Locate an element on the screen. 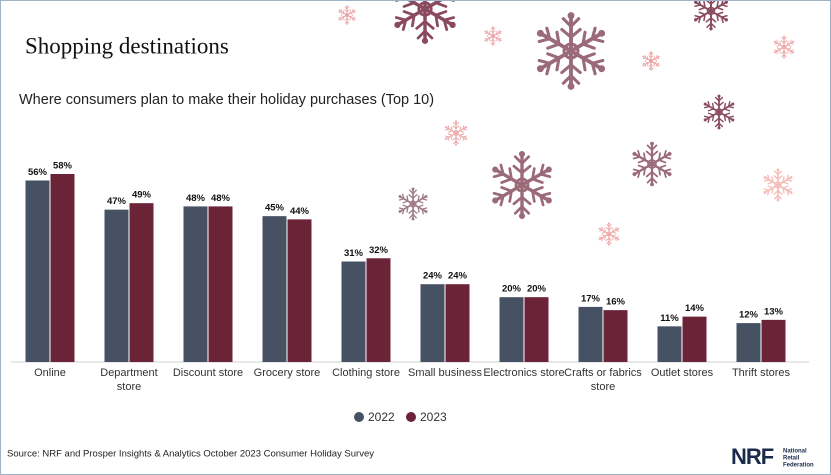 The height and width of the screenshot is (475, 831). logo-text: National is located at coordinates (795, 452).